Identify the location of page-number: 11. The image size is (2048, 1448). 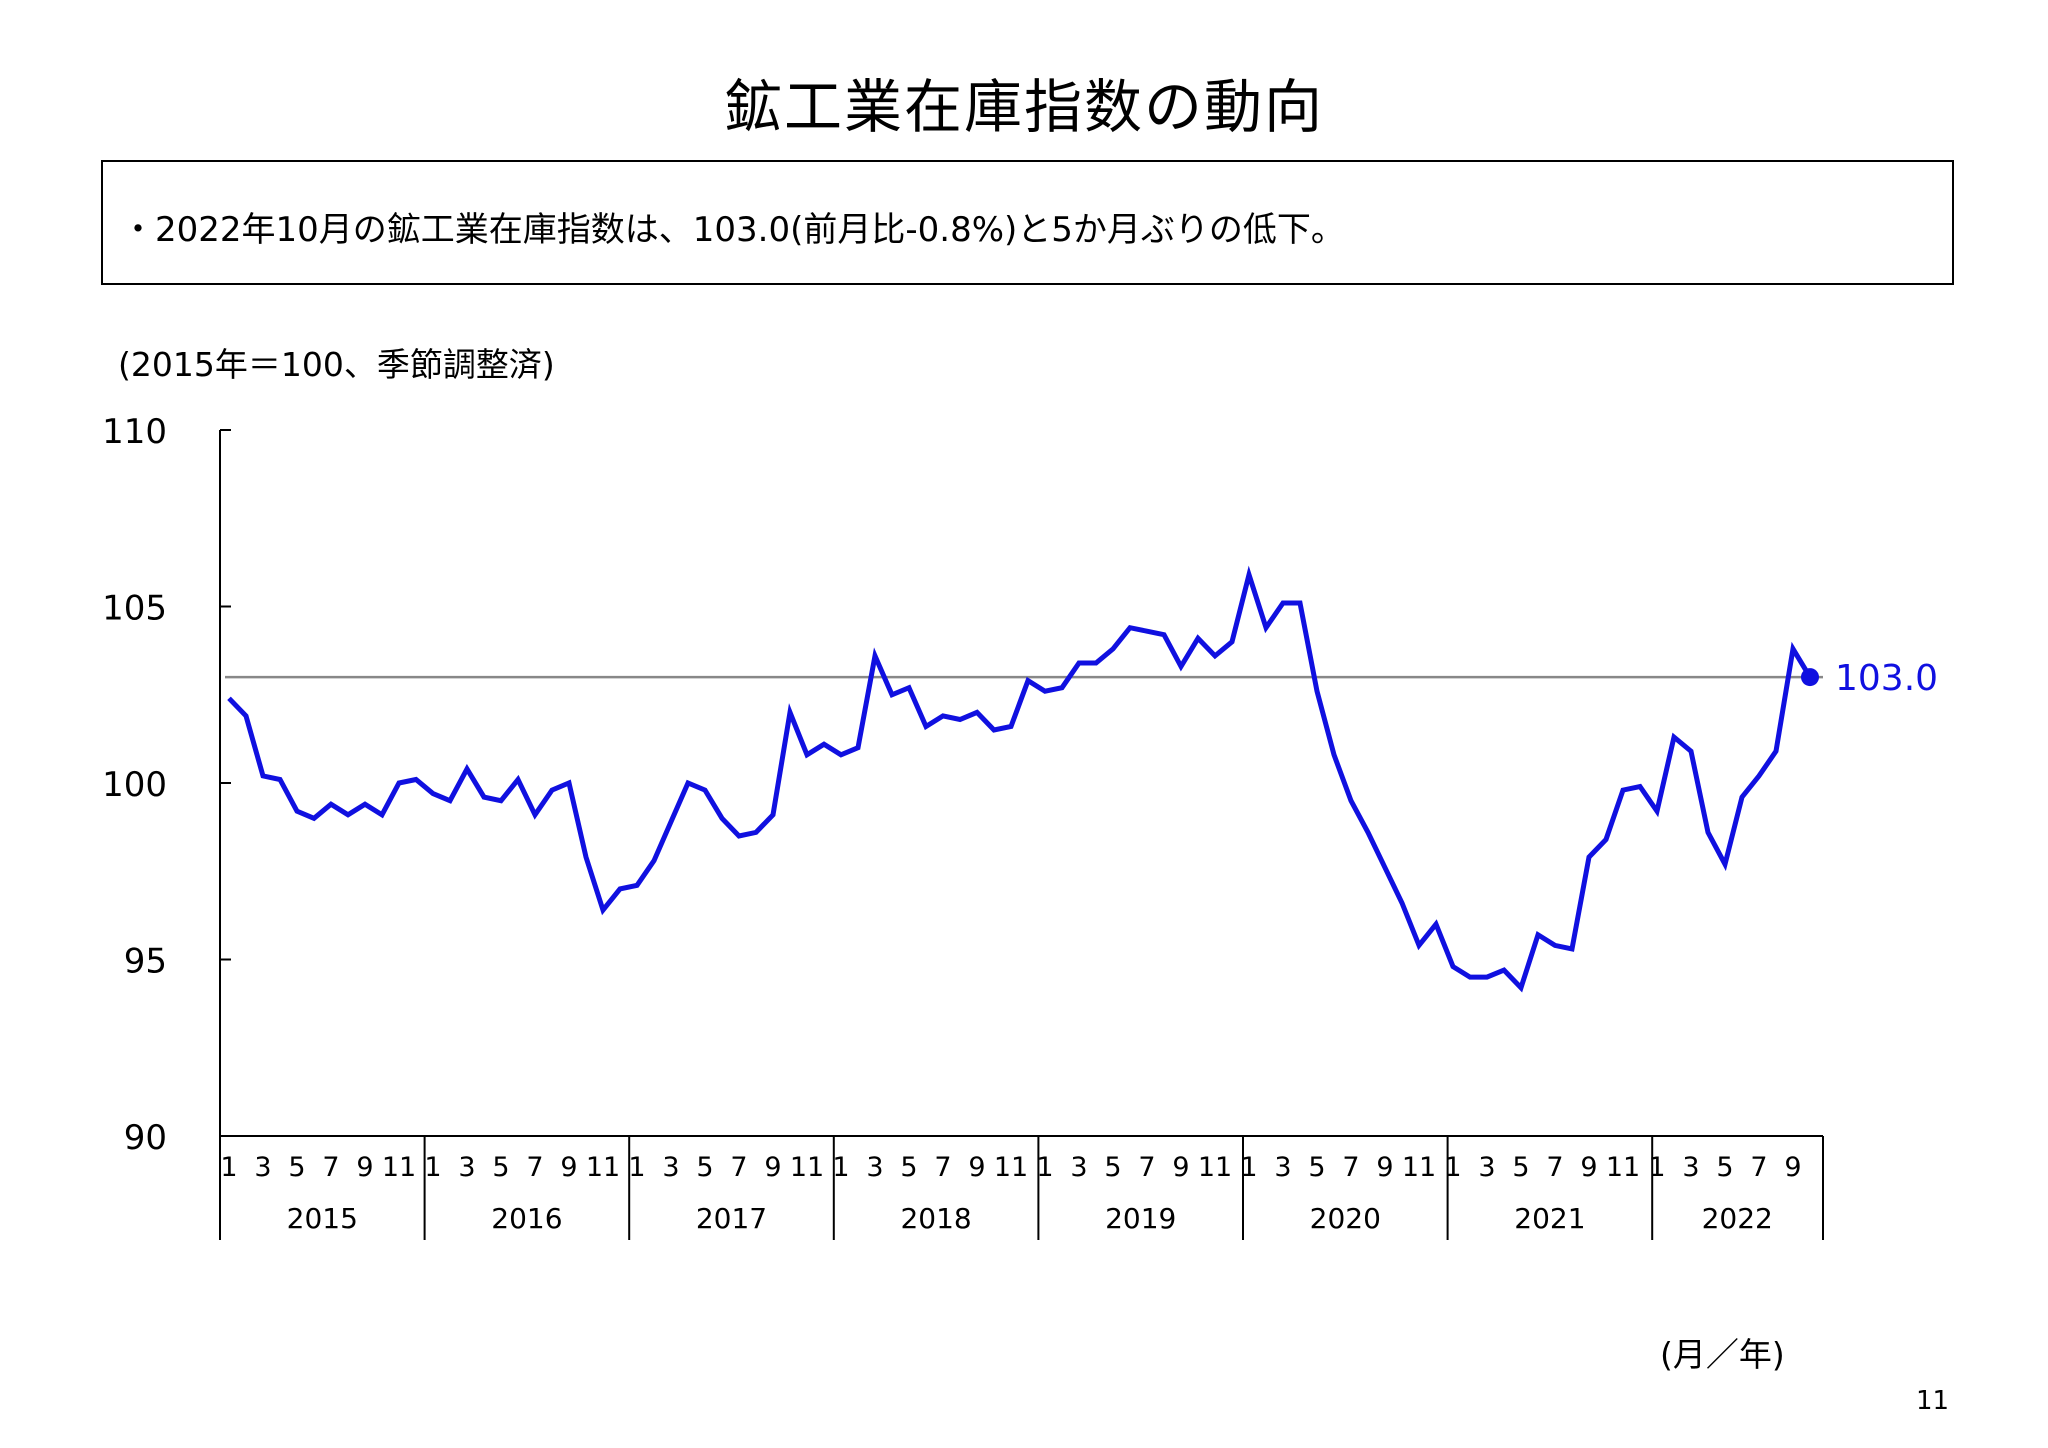
(1933, 1401).